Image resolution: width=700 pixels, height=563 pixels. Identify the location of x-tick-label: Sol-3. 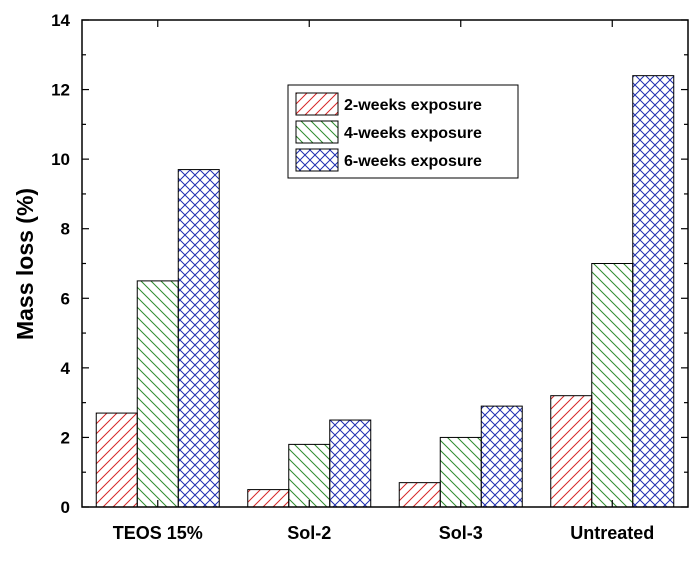
(461, 533).